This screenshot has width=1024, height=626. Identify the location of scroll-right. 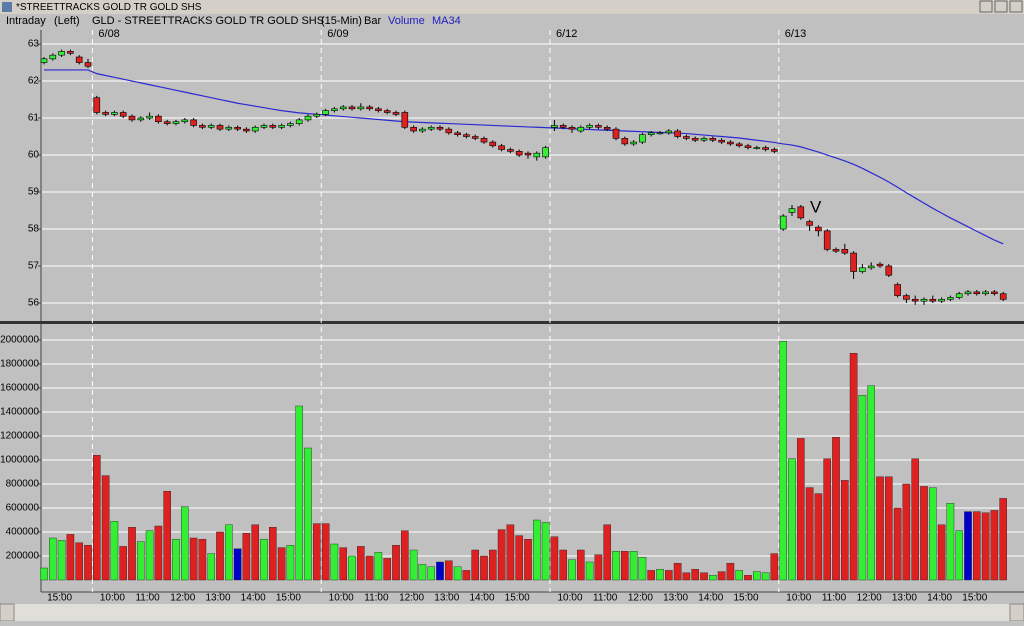
(1016, 612).